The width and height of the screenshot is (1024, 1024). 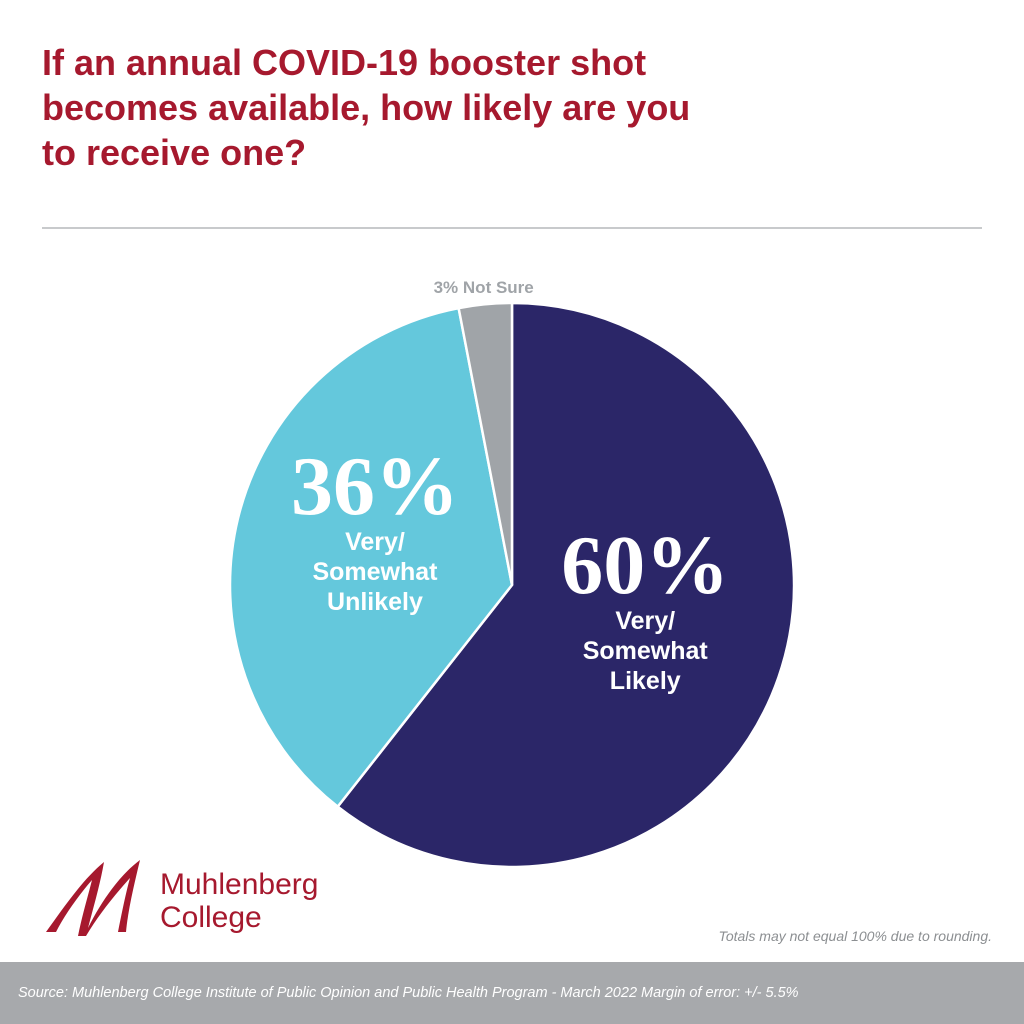 I want to click on value-label: 36%, so click(x=374, y=486).